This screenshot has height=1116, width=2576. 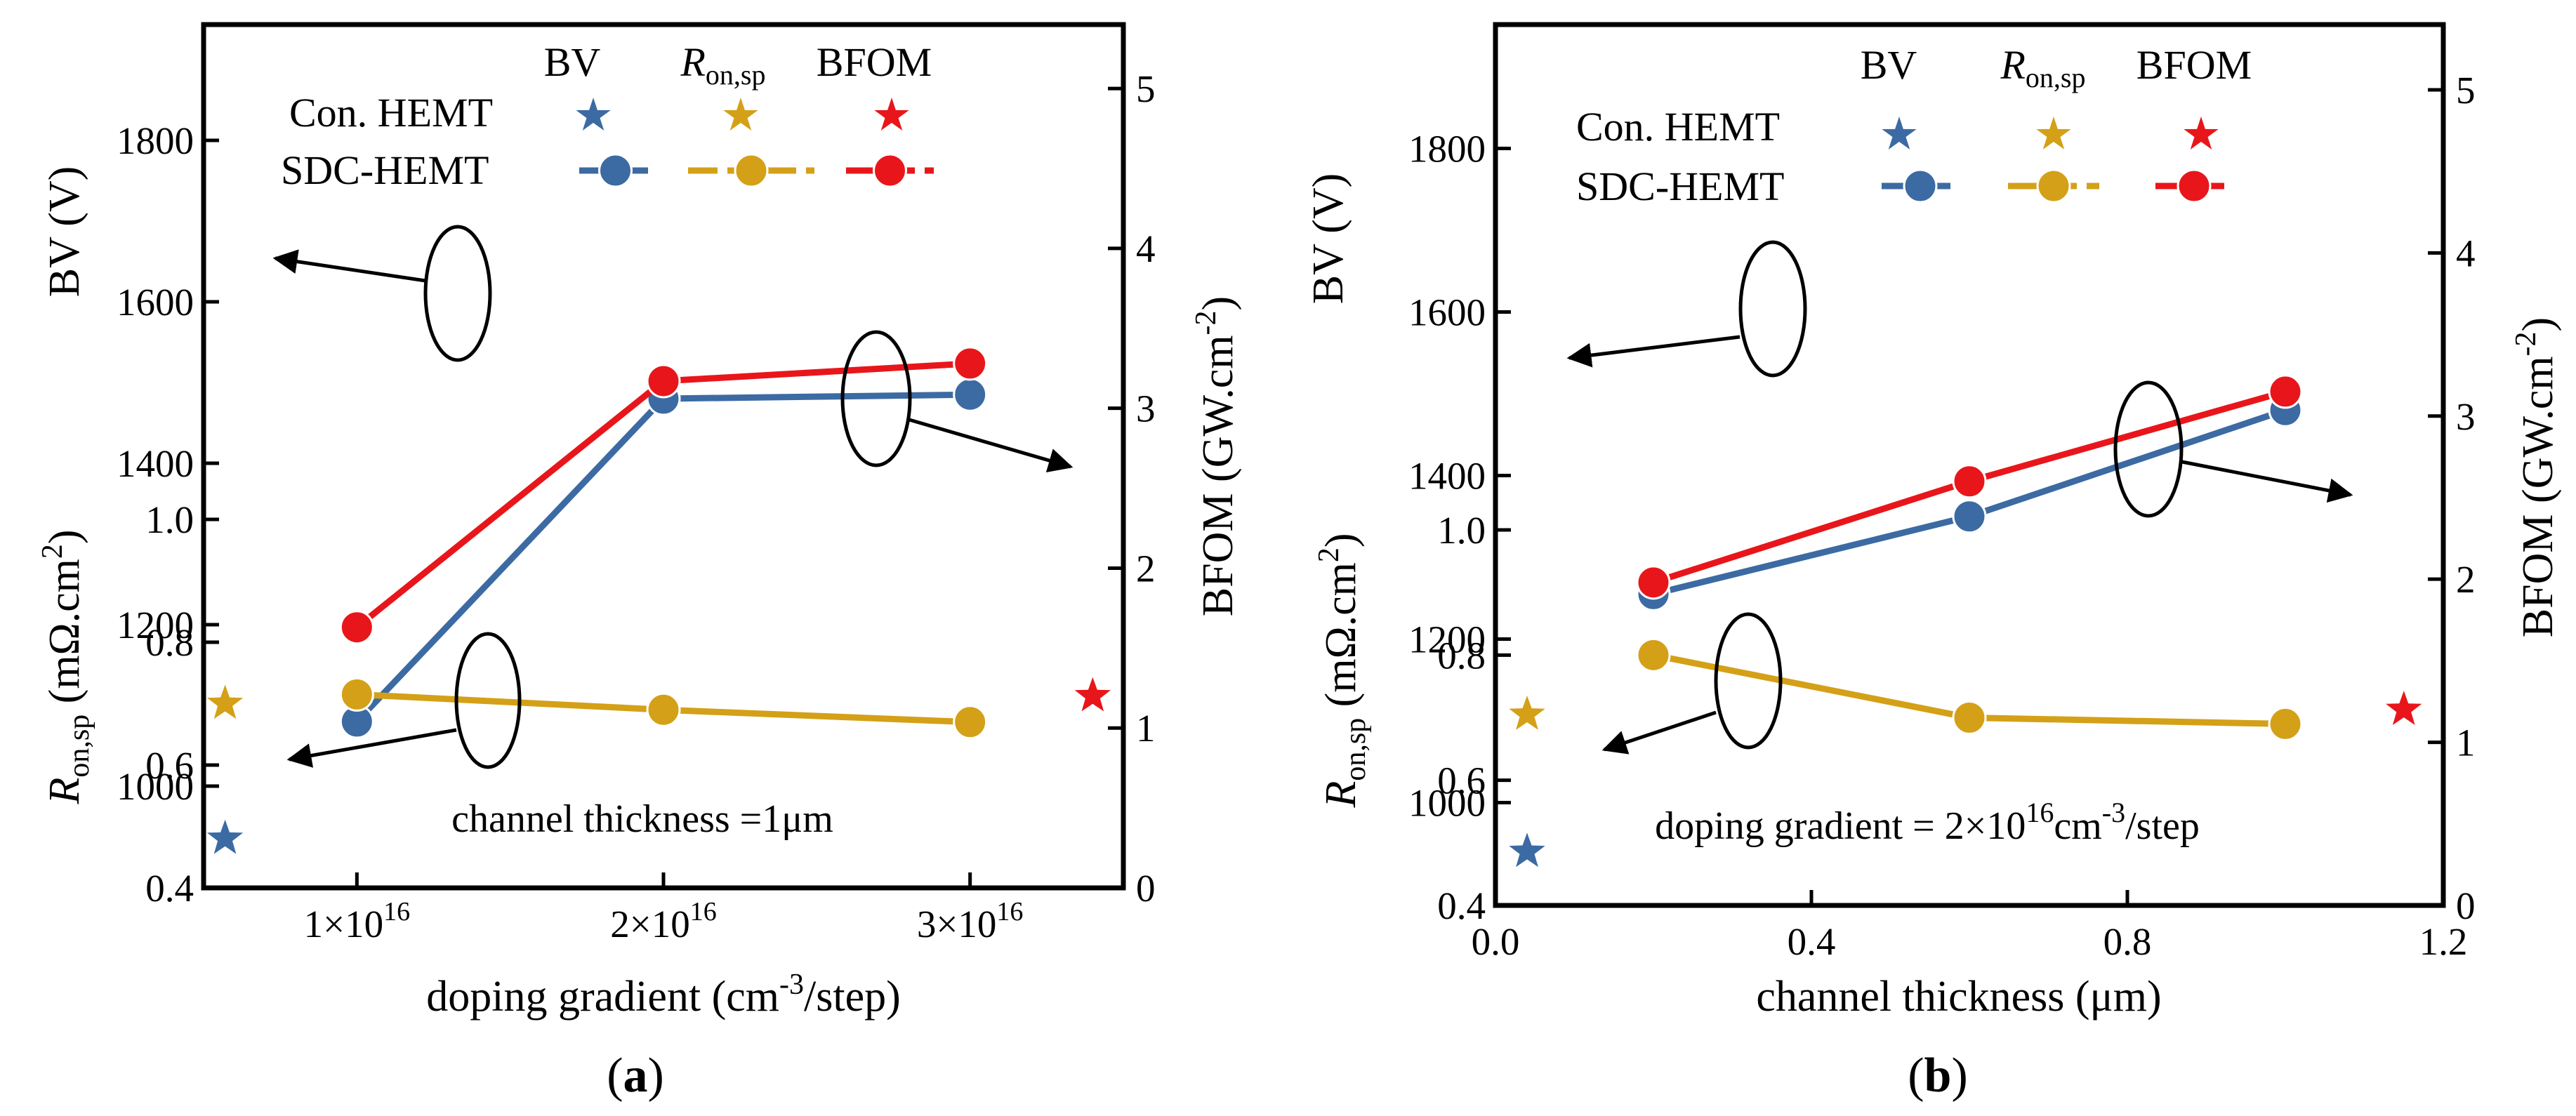 What do you see at coordinates (2127, 941) in the screenshot?
I see `x-tick-label: 0.8` at bounding box center [2127, 941].